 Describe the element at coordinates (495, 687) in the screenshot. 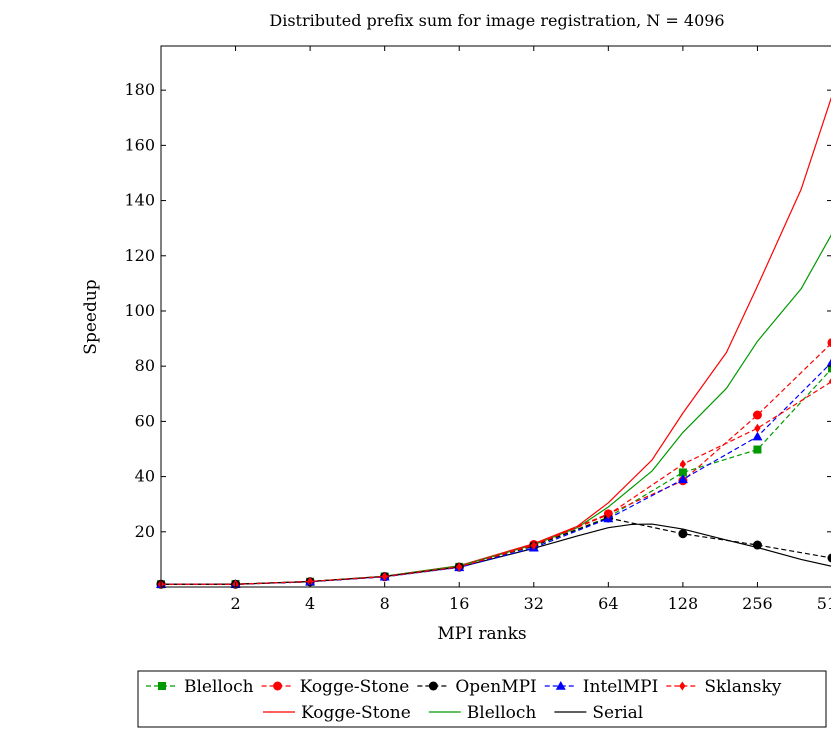

I see `legend-label: OpenMPI` at that location.